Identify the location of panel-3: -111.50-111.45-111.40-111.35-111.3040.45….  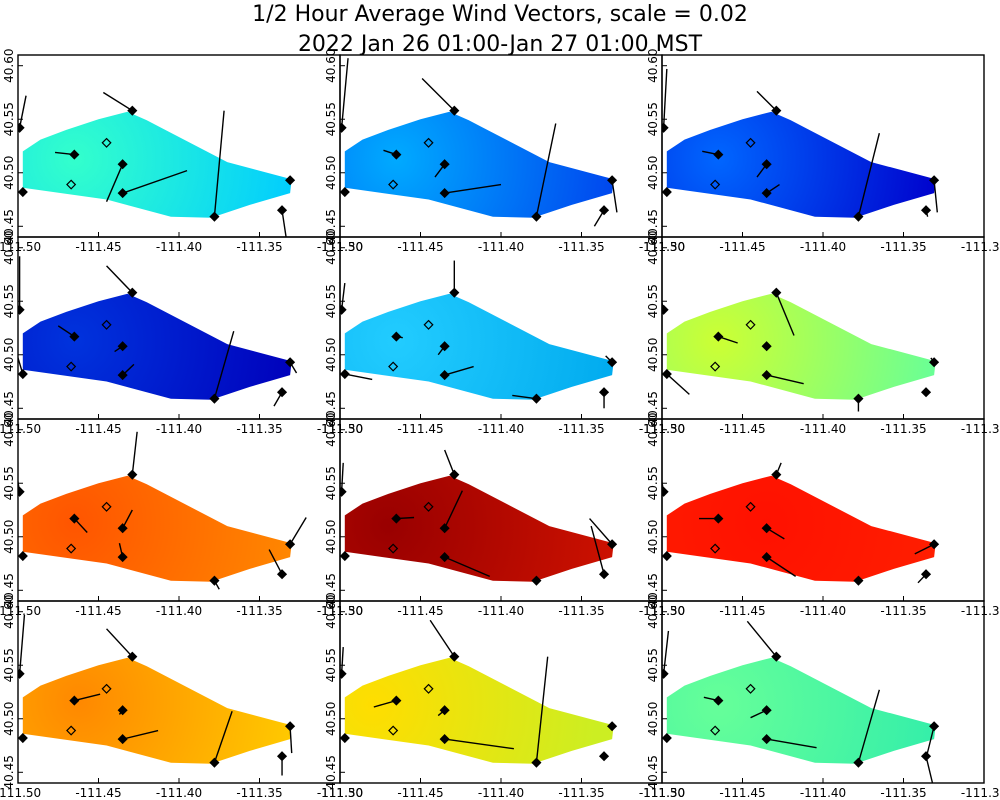
(819, 151).